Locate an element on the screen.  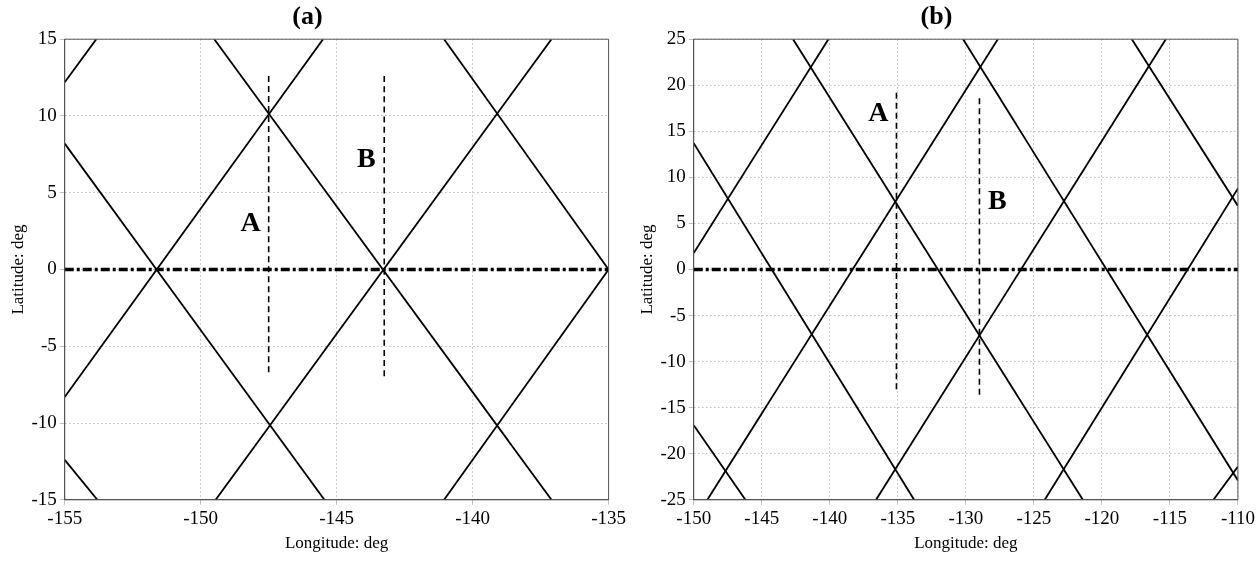
y-tick-label: -25 is located at coordinates (673, 498).